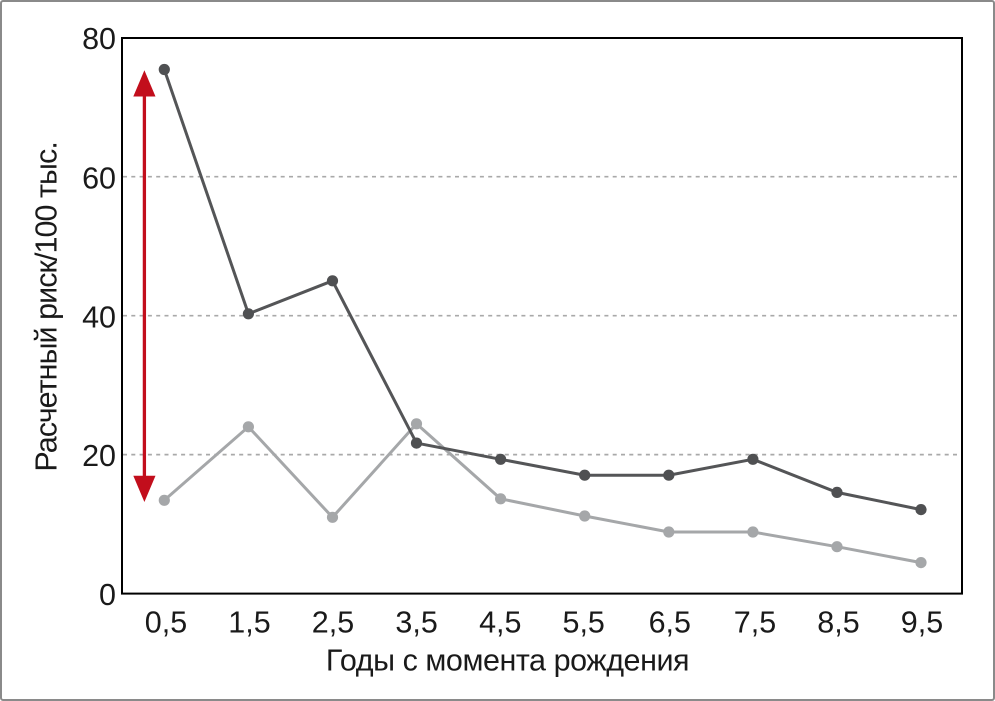  What do you see at coordinates (166, 623) in the screenshot?
I see `svg-text: 0,5` at bounding box center [166, 623].